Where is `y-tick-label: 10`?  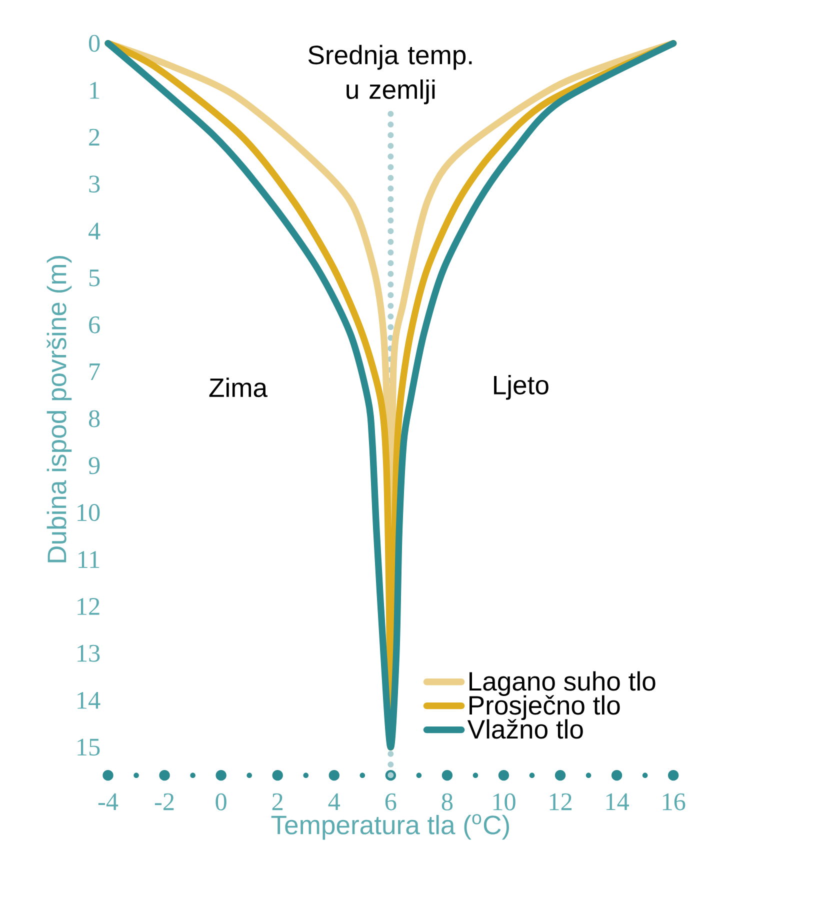
y-tick-label: 10 is located at coordinates (89, 513).